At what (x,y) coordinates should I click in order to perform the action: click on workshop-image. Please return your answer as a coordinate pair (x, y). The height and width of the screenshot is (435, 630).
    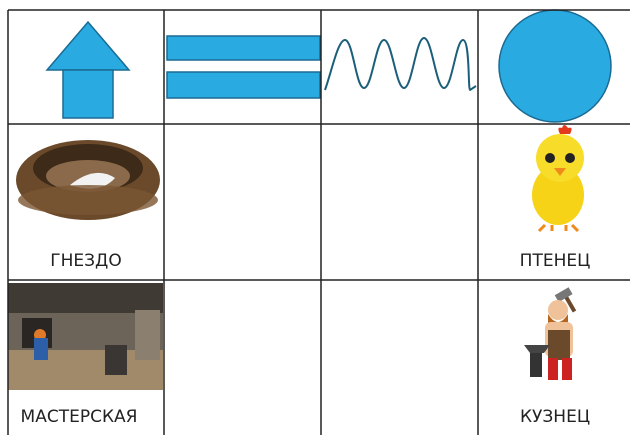
    Looking at the image, I should click on (85, 336).